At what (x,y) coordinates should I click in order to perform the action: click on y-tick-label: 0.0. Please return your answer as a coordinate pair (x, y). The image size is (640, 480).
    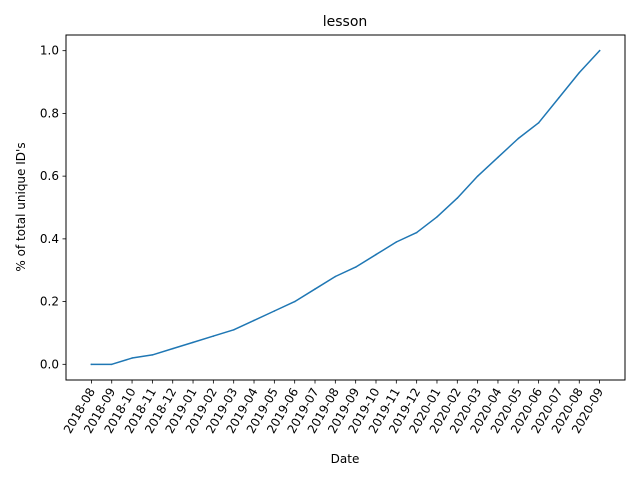
    Looking at the image, I should click on (49, 364).